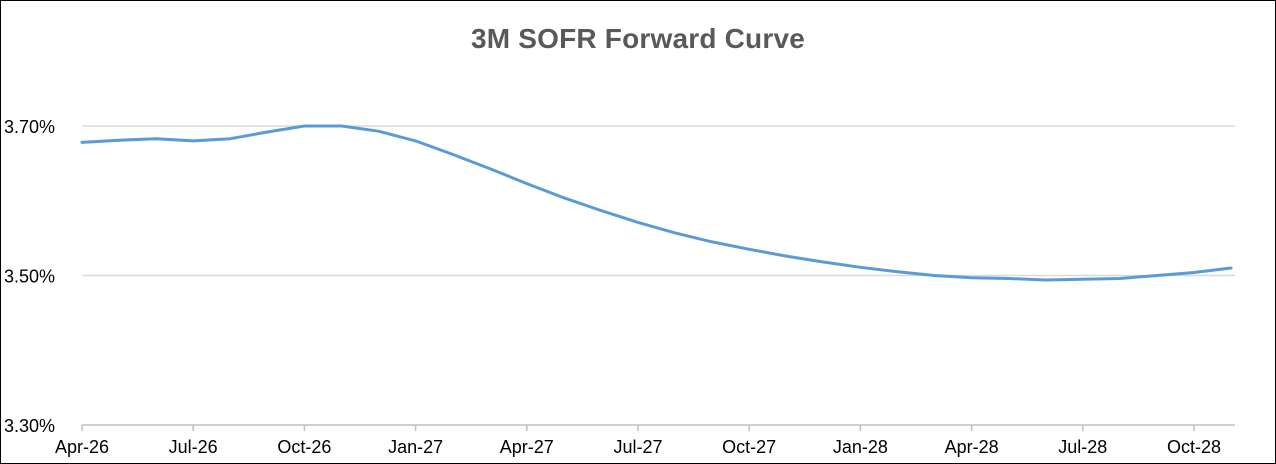 The image size is (1276, 464). I want to click on x-tick-label: Apr-28, so click(972, 447).